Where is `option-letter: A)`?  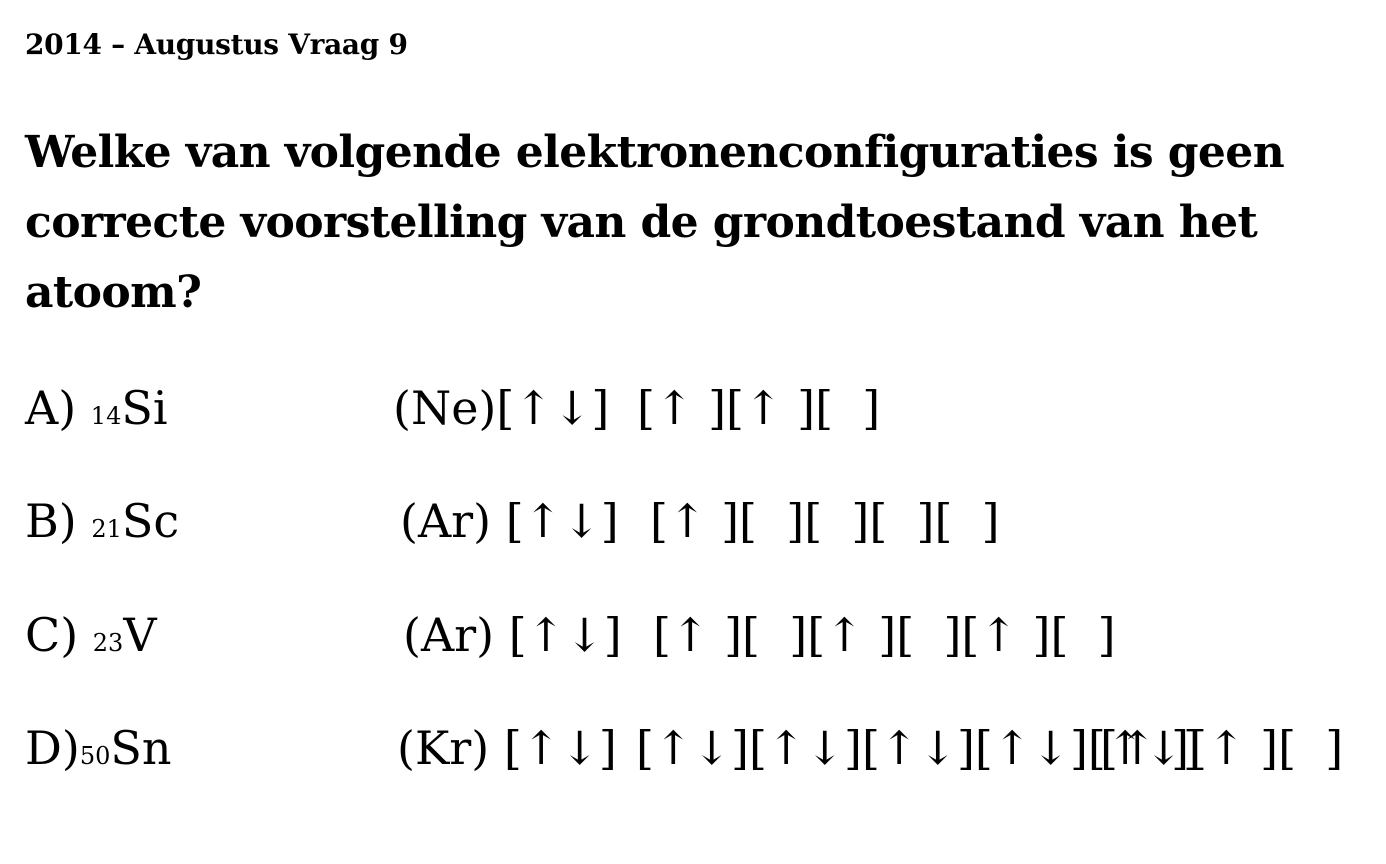
option-letter: A) is located at coordinates (51, 408).